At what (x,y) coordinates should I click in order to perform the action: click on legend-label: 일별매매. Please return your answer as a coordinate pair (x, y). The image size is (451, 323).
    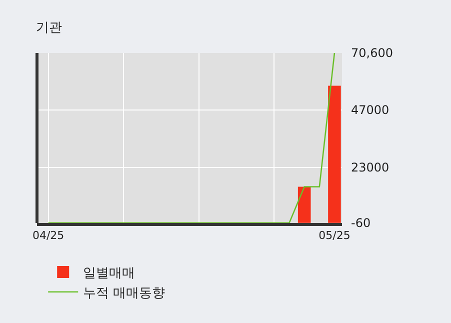
    Looking at the image, I should click on (109, 274).